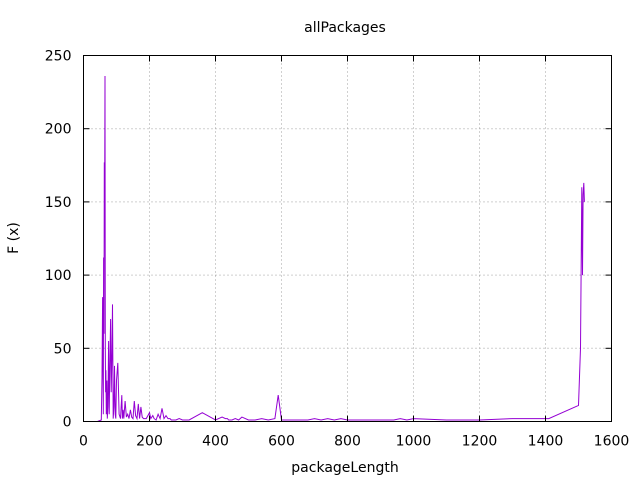 This screenshot has height=480, width=640. What do you see at coordinates (345, 28) in the screenshot?
I see `chart-title: allPackages` at bounding box center [345, 28].